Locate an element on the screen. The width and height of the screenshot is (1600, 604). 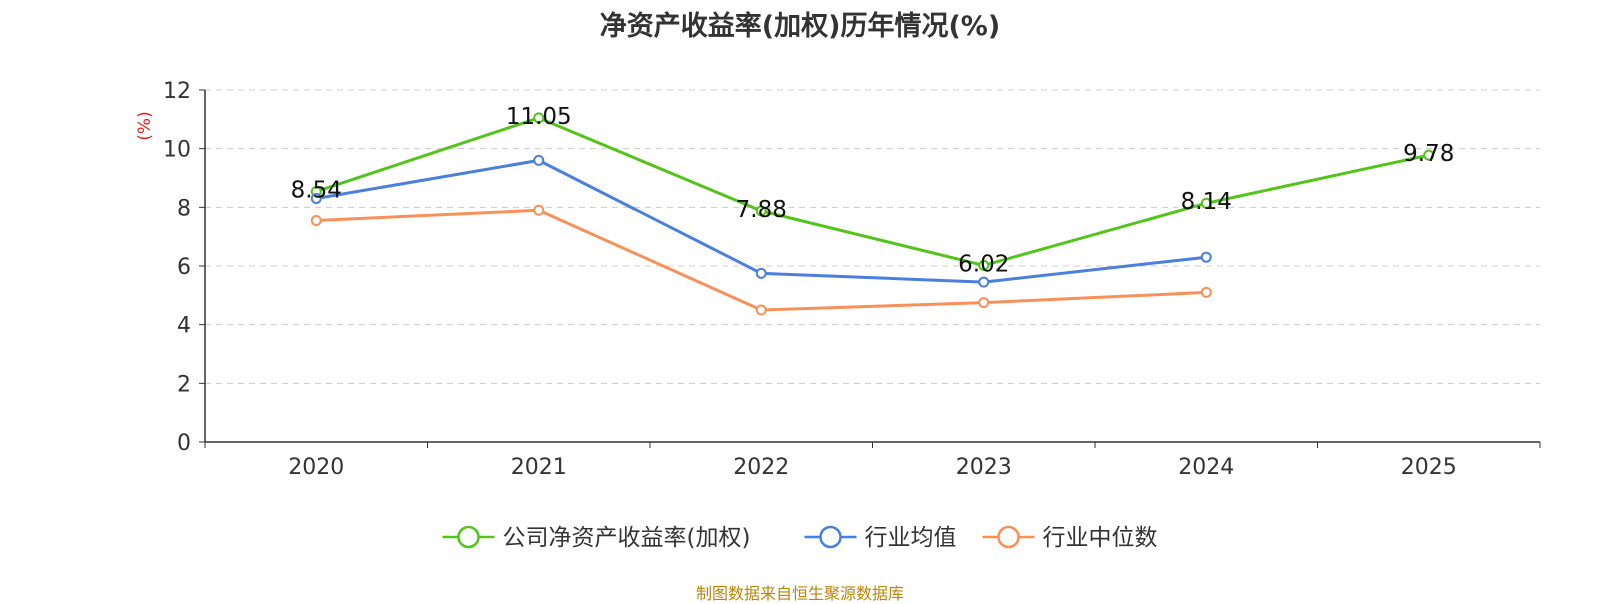
data-label: 6.02 is located at coordinates (983, 264).